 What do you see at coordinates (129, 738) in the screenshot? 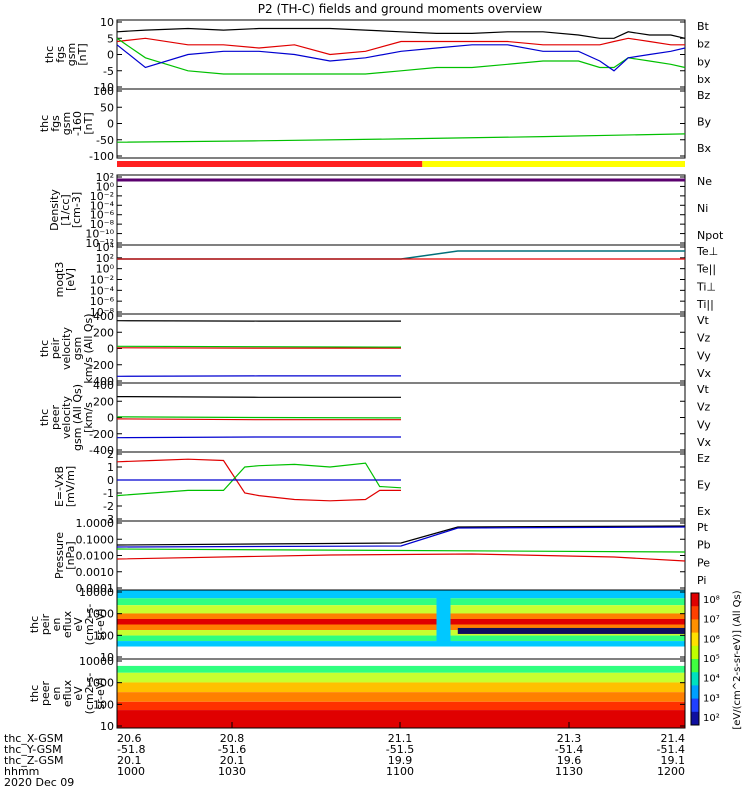
I see `x-row-value: 20.6` at bounding box center [129, 738].